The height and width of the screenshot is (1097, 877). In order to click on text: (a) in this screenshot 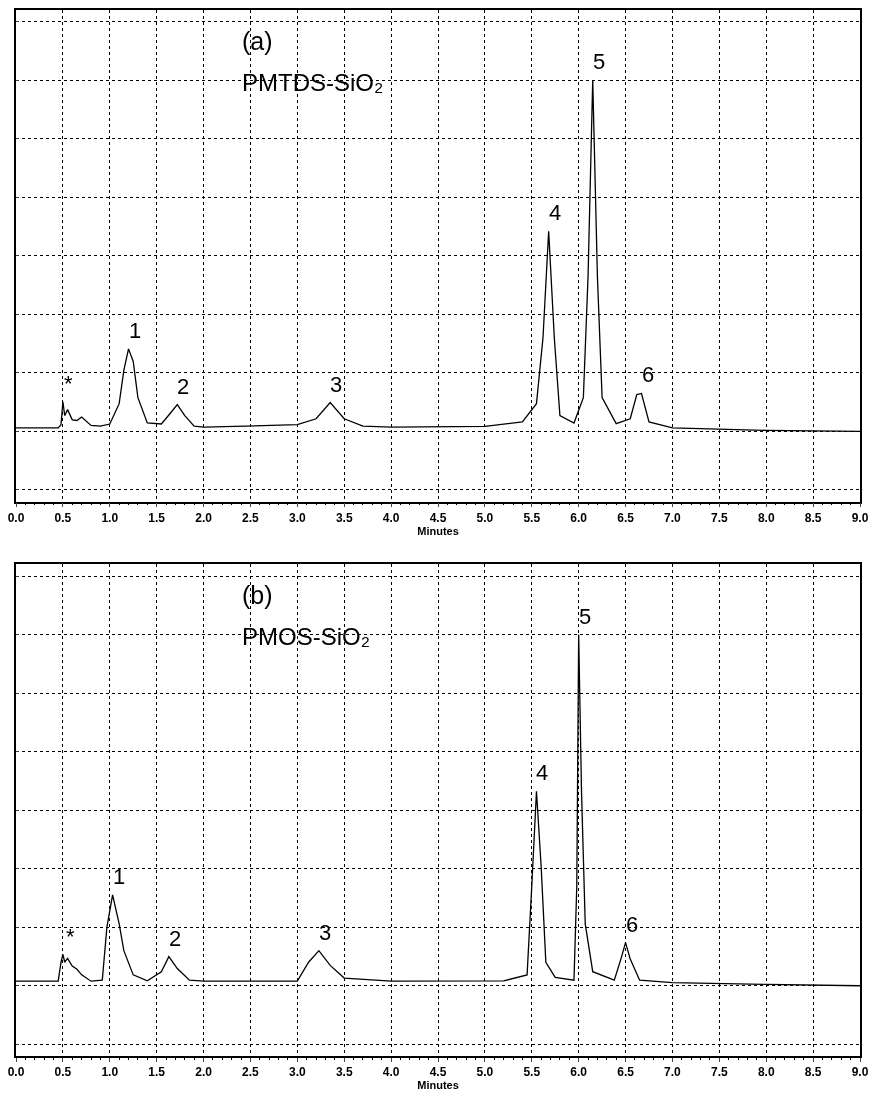, I will do `click(257, 41)`.